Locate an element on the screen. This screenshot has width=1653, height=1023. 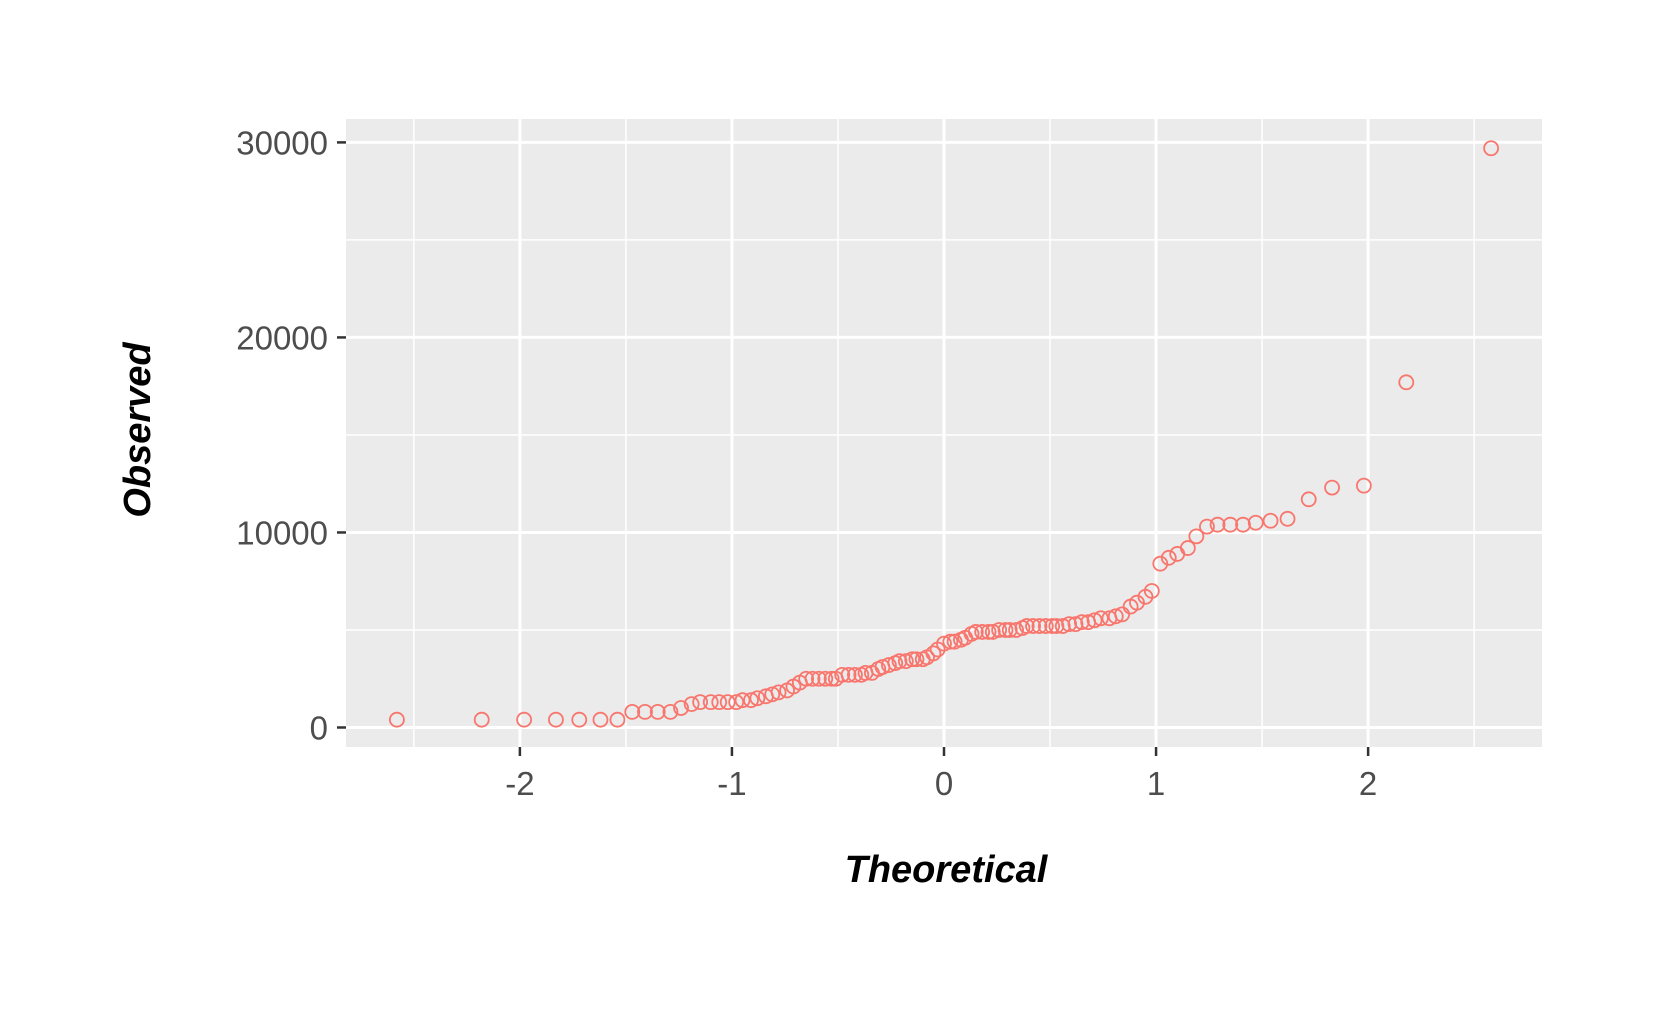
y-axis: 0 10000 20000 30000 is located at coordinates (291, 435).